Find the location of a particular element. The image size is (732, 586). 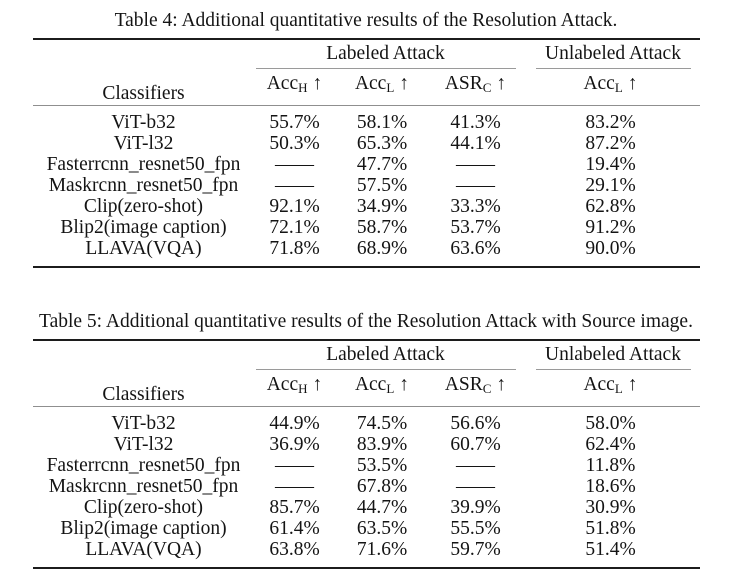

table5-labeled-attack-group-header: Labeled Attack is located at coordinates (388, 355).